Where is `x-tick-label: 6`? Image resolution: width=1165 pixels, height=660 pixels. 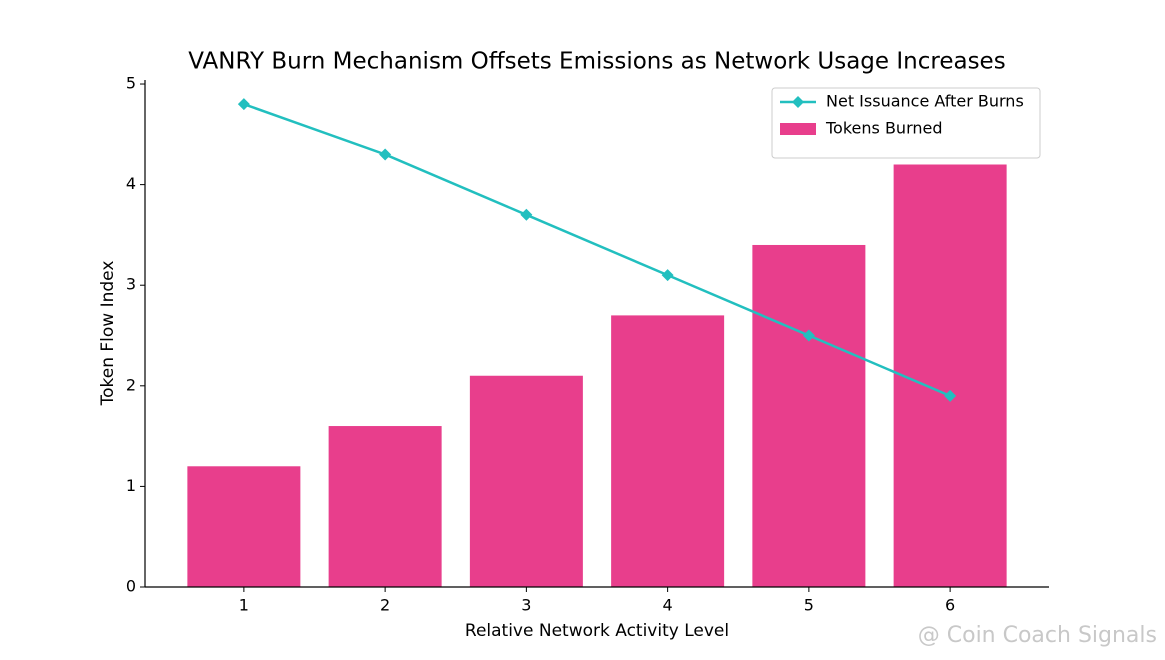 x-tick-label: 6 is located at coordinates (950, 605).